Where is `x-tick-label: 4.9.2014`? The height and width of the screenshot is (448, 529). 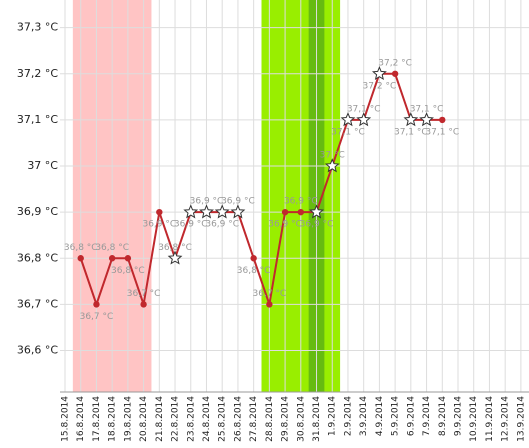 x-tick-label: 4.9.2014 is located at coordinates (380, 416).